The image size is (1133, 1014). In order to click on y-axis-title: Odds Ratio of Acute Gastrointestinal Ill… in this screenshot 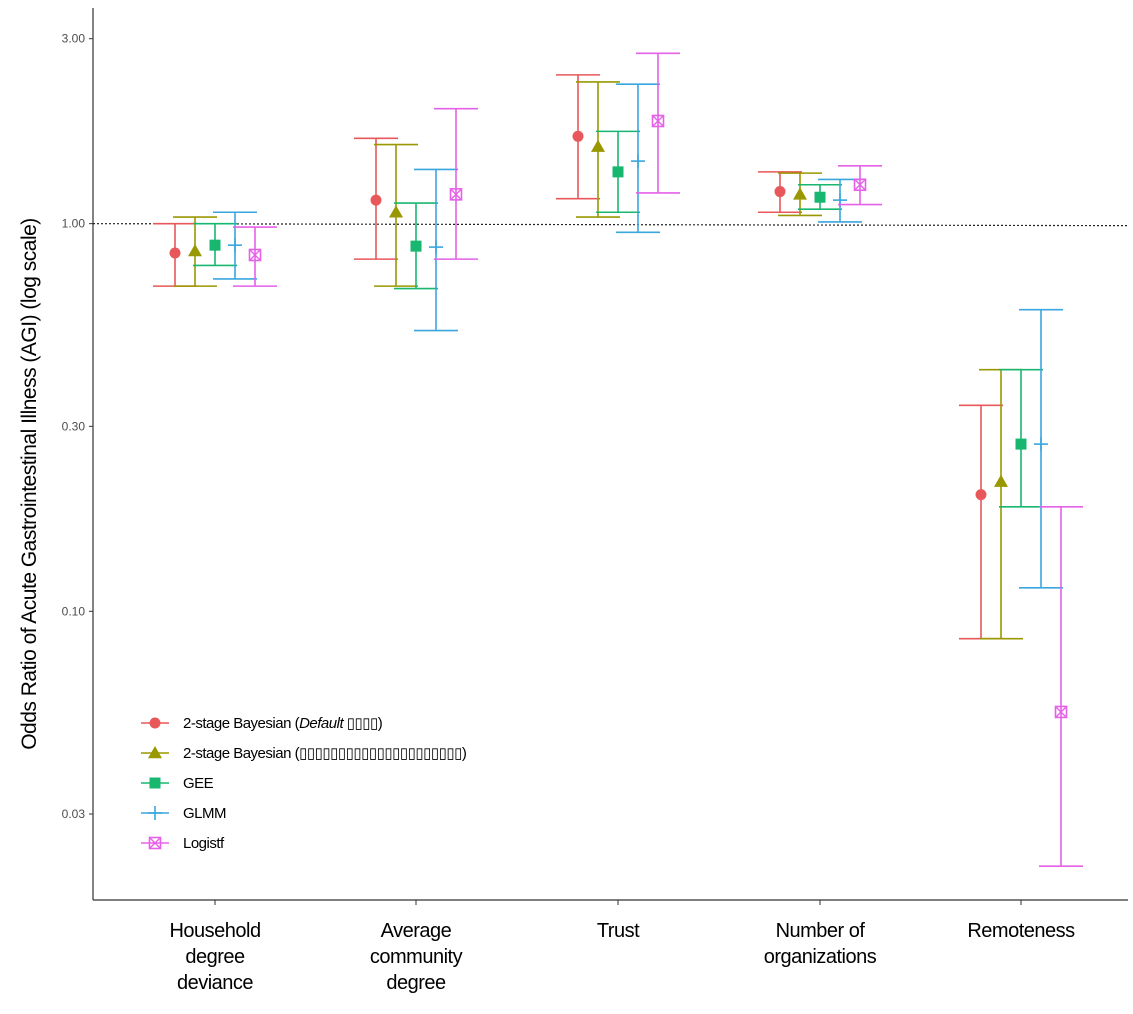, I will do `click(29, 484)`.